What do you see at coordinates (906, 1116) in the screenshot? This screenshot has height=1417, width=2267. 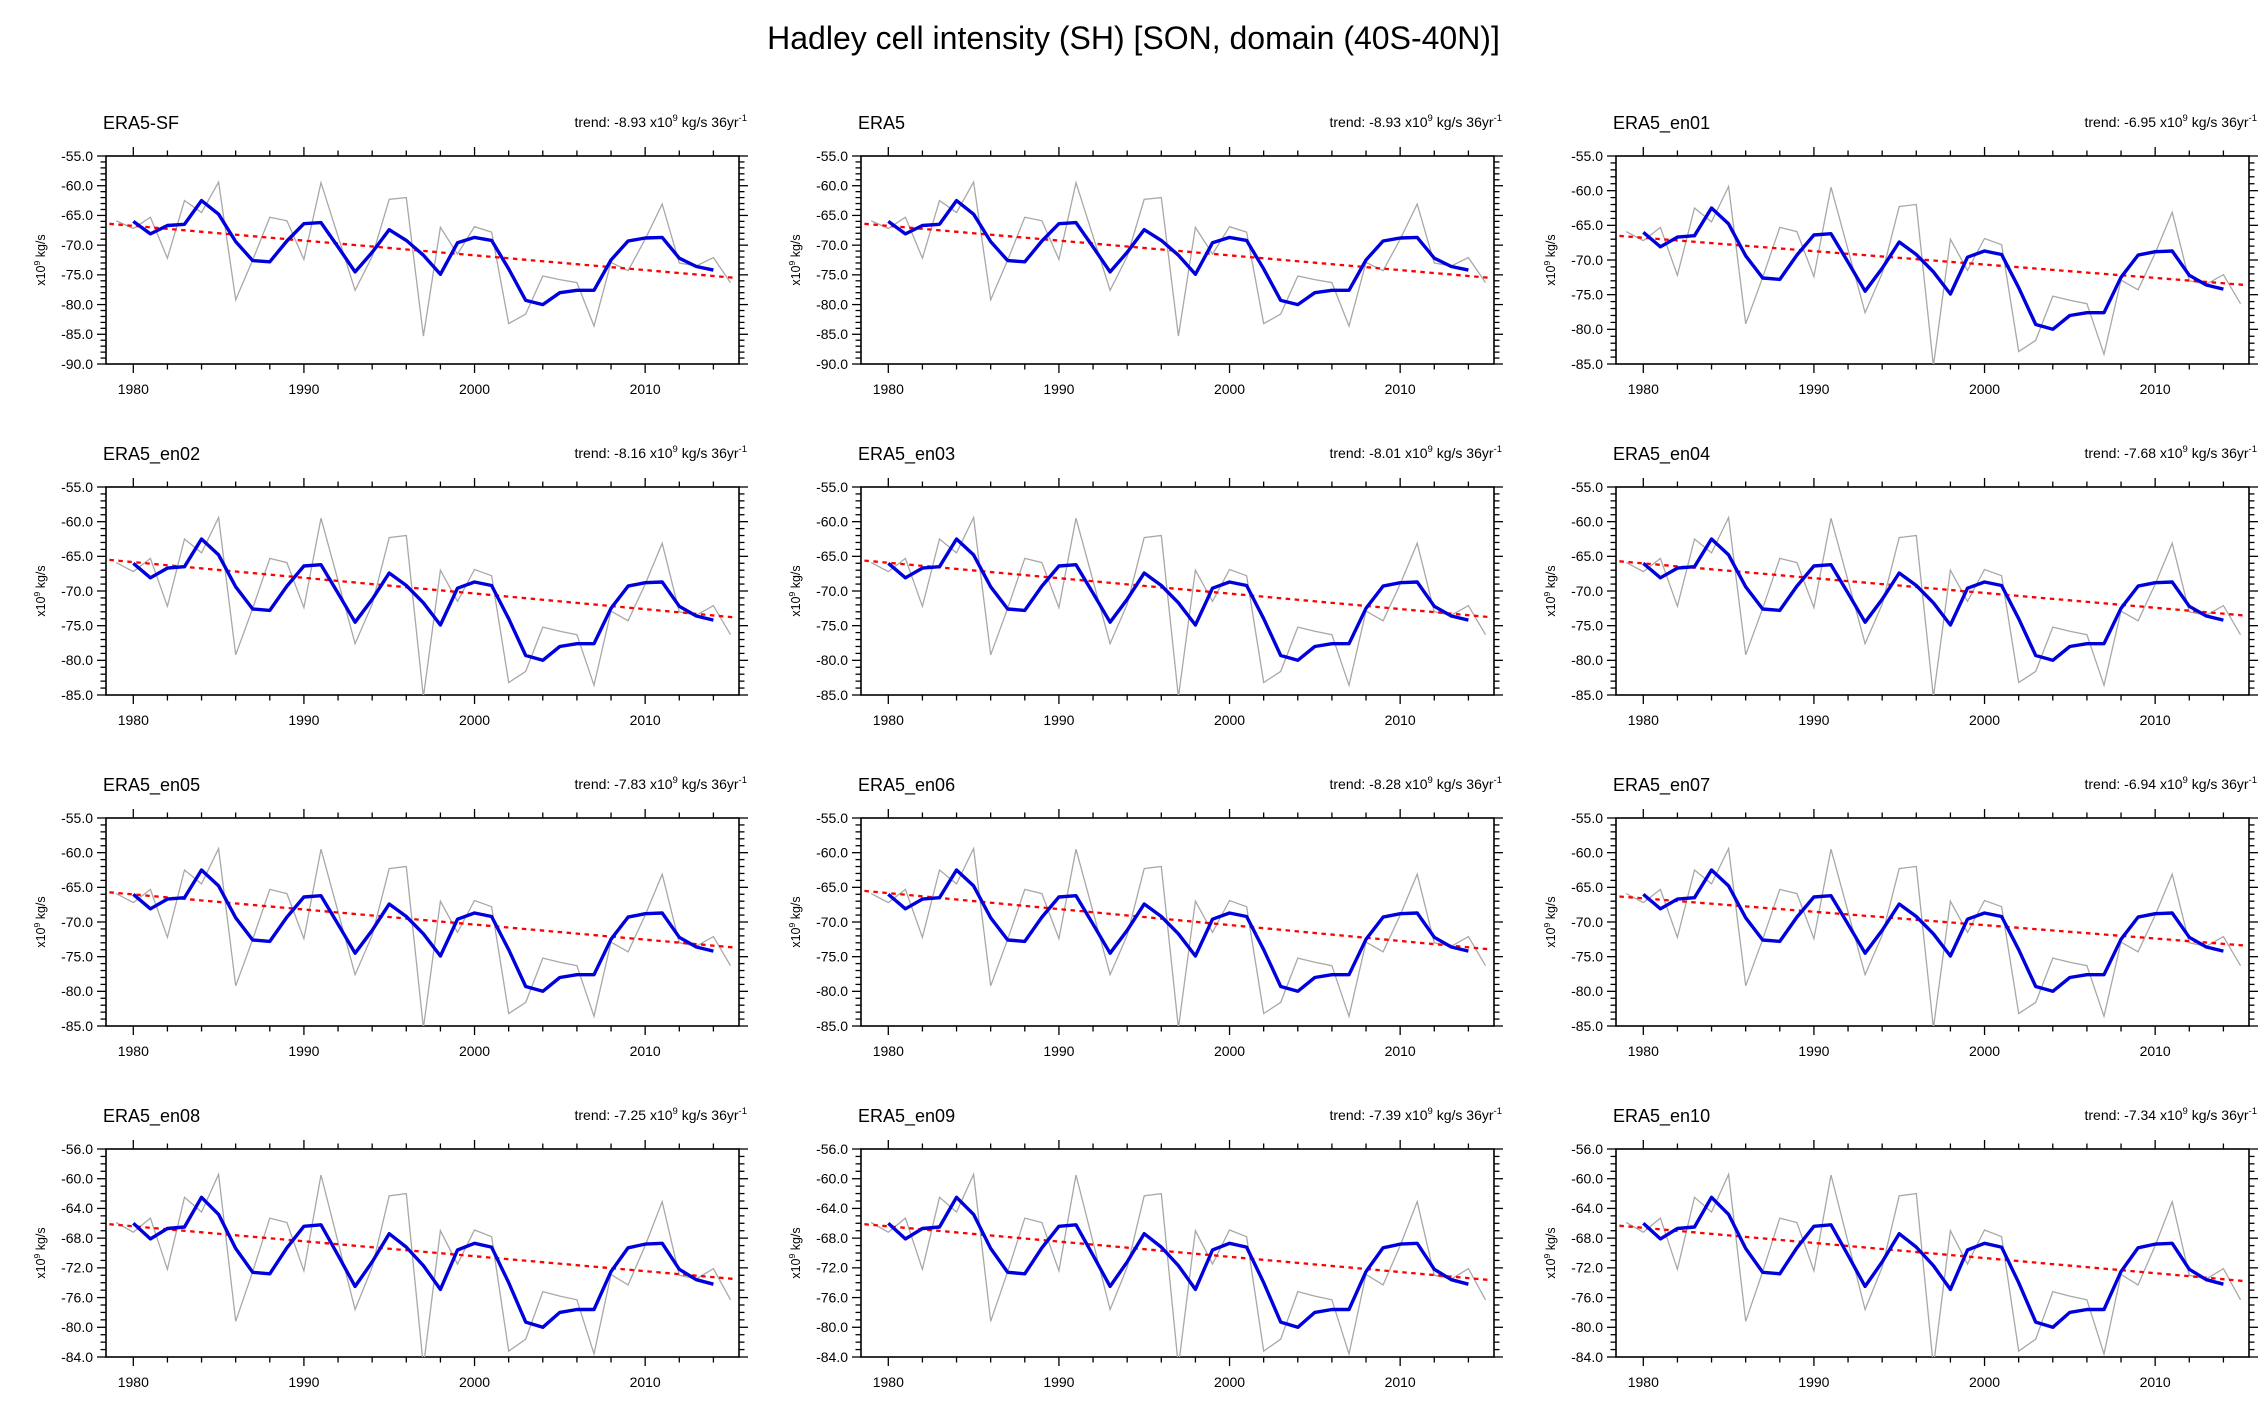 I see `panel-title: ERA5_en09` at bounding box center [906, 1116].